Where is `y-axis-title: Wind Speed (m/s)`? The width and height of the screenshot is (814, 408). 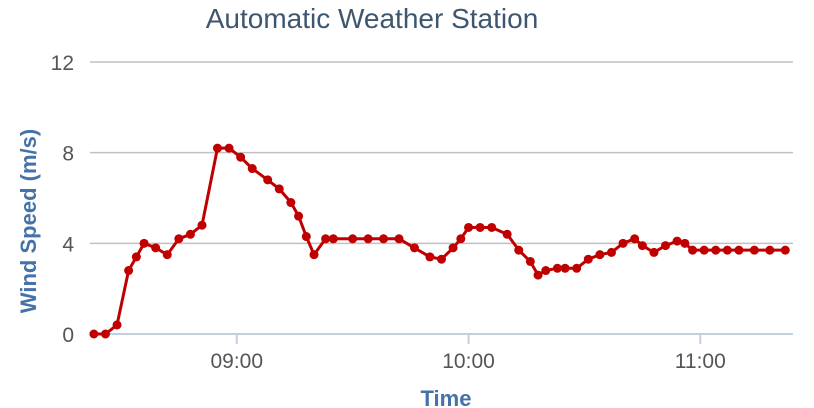 y-axis-title: Wind Speed (m/s) is located at coordinates (28, 221).